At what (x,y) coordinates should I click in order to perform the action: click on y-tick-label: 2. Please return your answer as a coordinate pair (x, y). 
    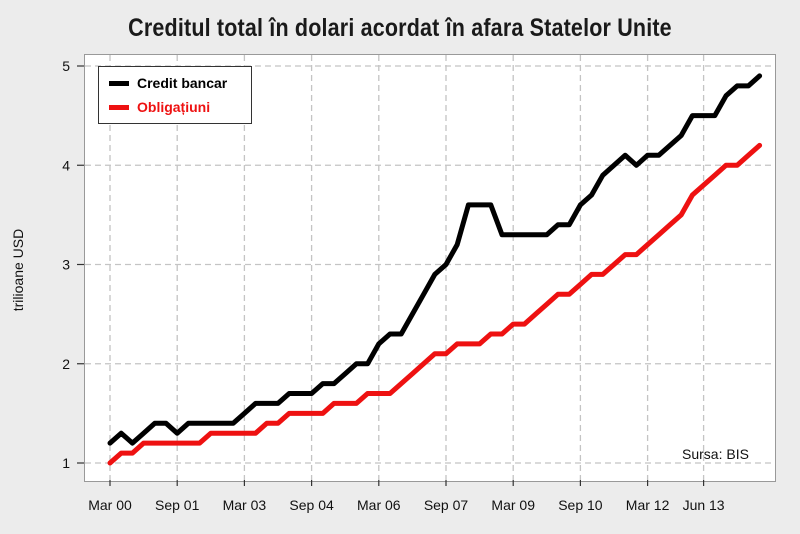
    Looking at the image, I should click on (66, 364).